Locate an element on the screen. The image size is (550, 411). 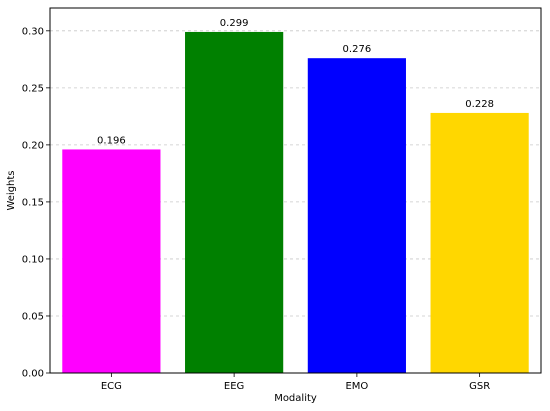
y-axis-ticks: 0.00 0.05 0.10 0.15 0.20 0.25 0.30 is located at coordinates (36, 203).